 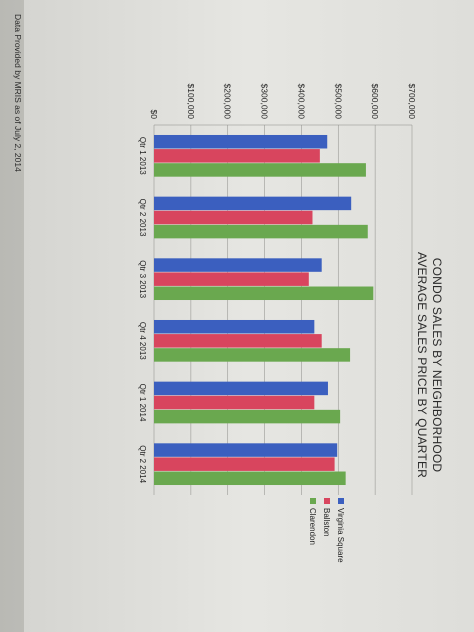 What do you see at coordinates (142, 464) in the screenshot?
I see `x-category-label: Qtr 2 2014` at bounding box center [142, 464].